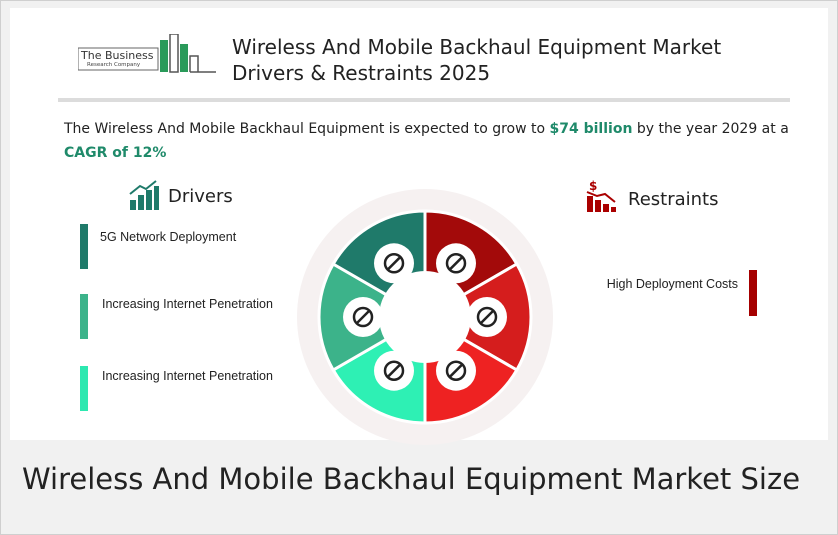 The width and height of the screenshot is (838, 535). I want to click on driver-item: 5G Network Deployment, so click(168, 237).